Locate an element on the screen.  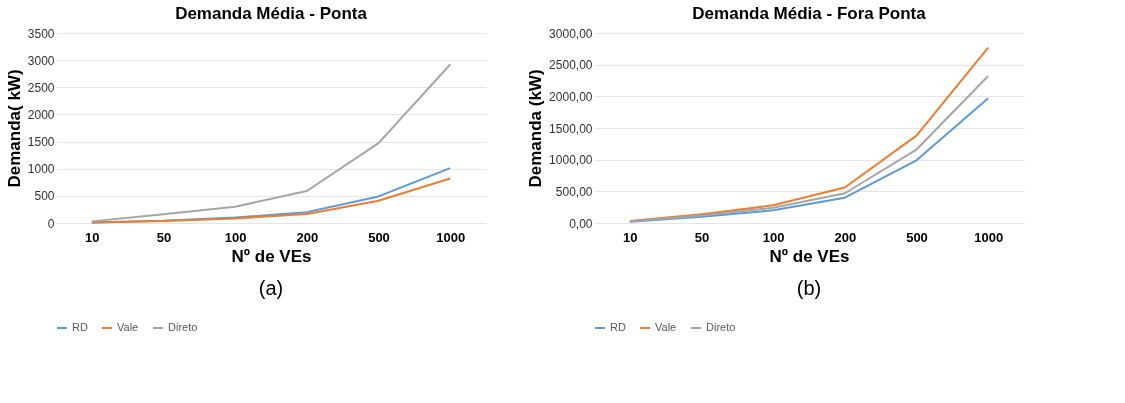
y-tick-label: 1500,00 is located at coordinates (571, 128).